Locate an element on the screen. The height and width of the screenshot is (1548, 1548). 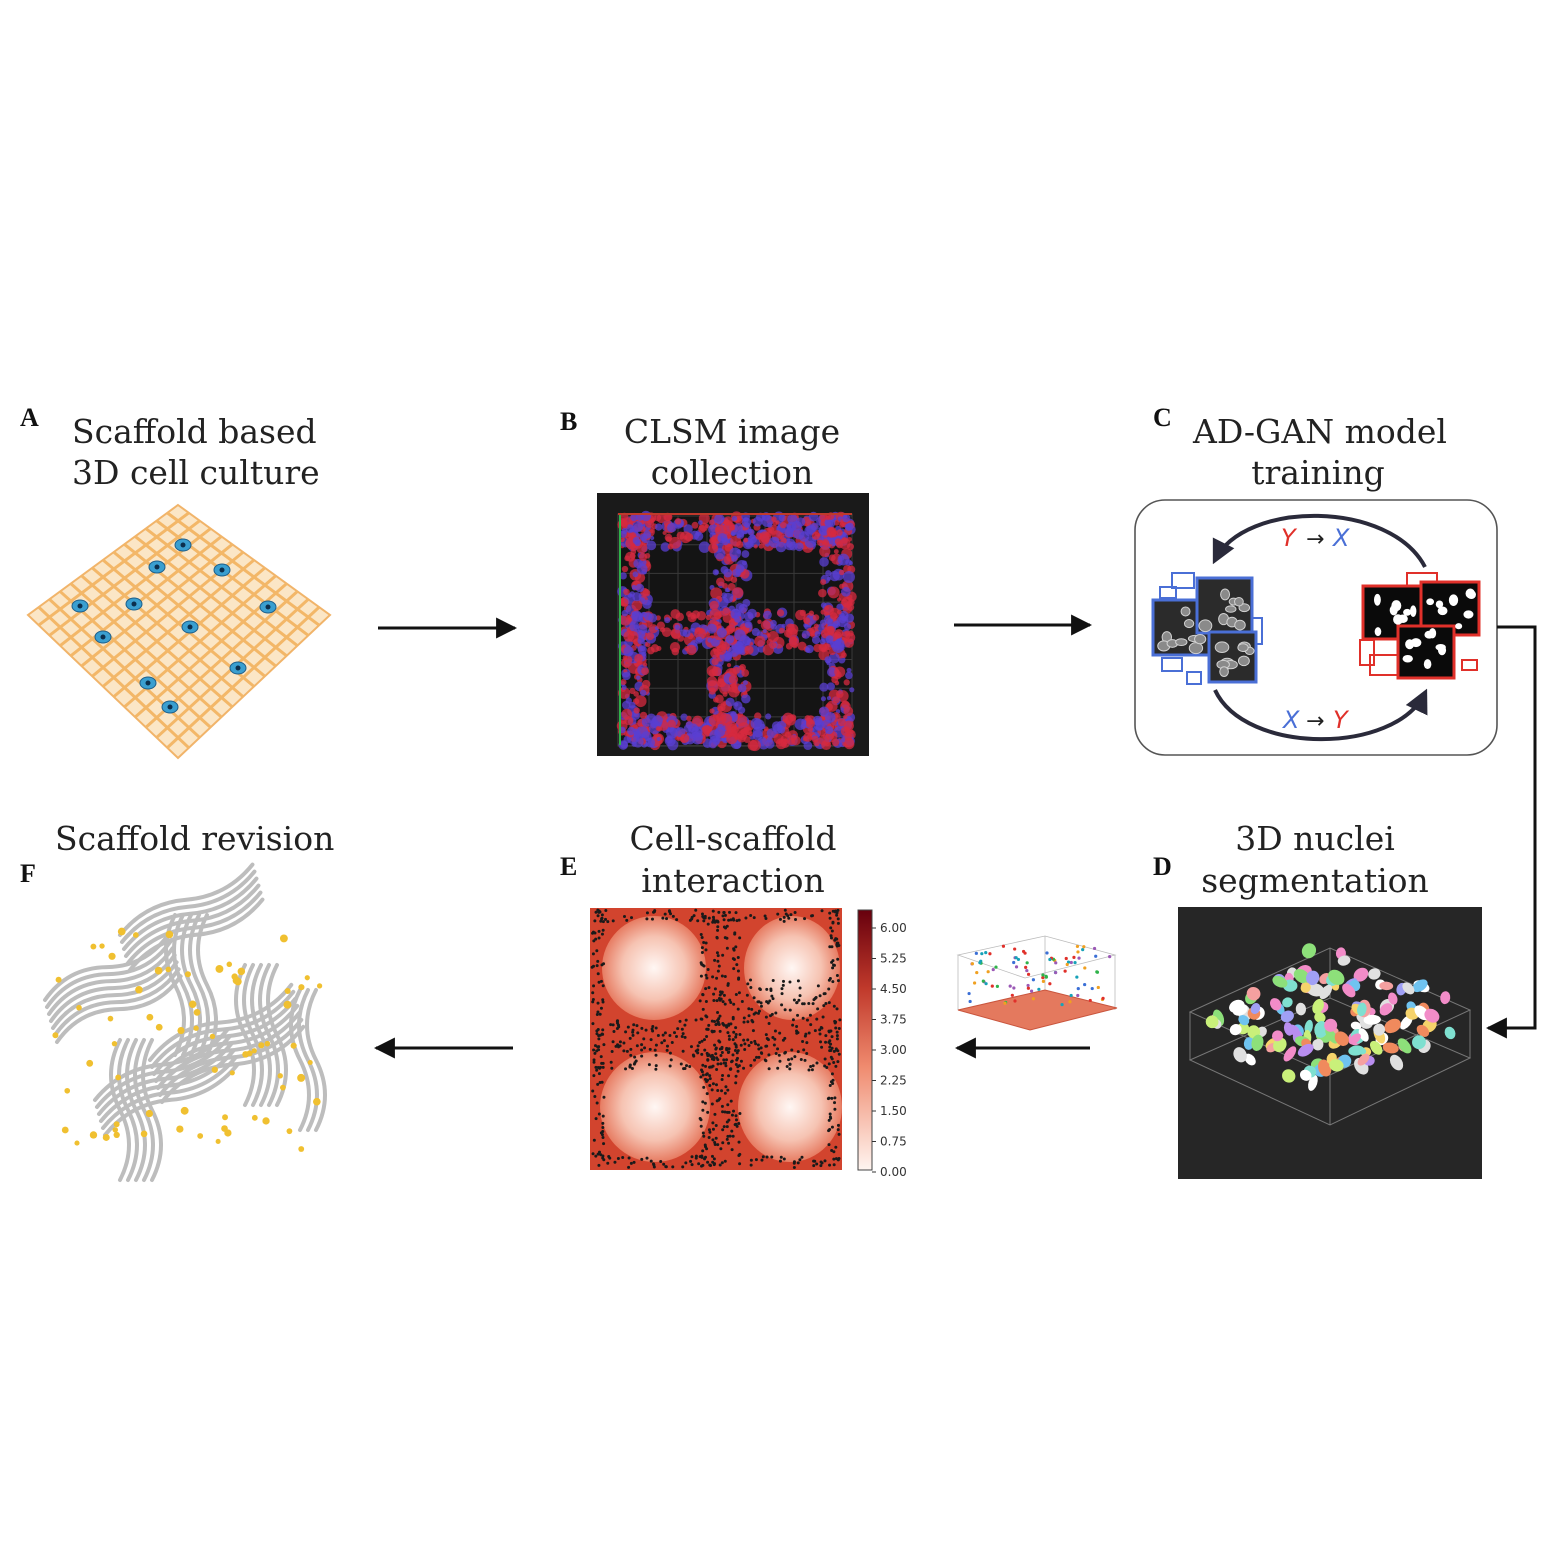
bottom-arrow-label: X → Y is located at coordinates (1315, 720).